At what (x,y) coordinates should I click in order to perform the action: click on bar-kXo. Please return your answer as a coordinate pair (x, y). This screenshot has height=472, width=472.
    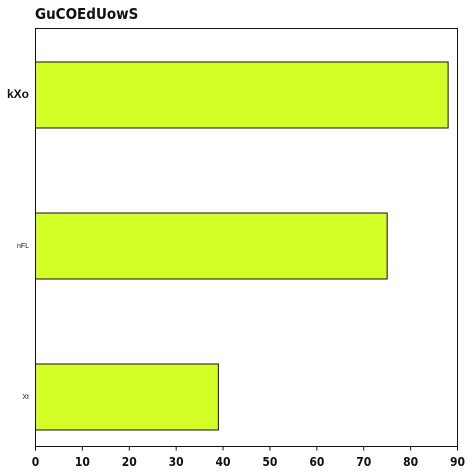
    Looking at the image, I should click on (242, 95).